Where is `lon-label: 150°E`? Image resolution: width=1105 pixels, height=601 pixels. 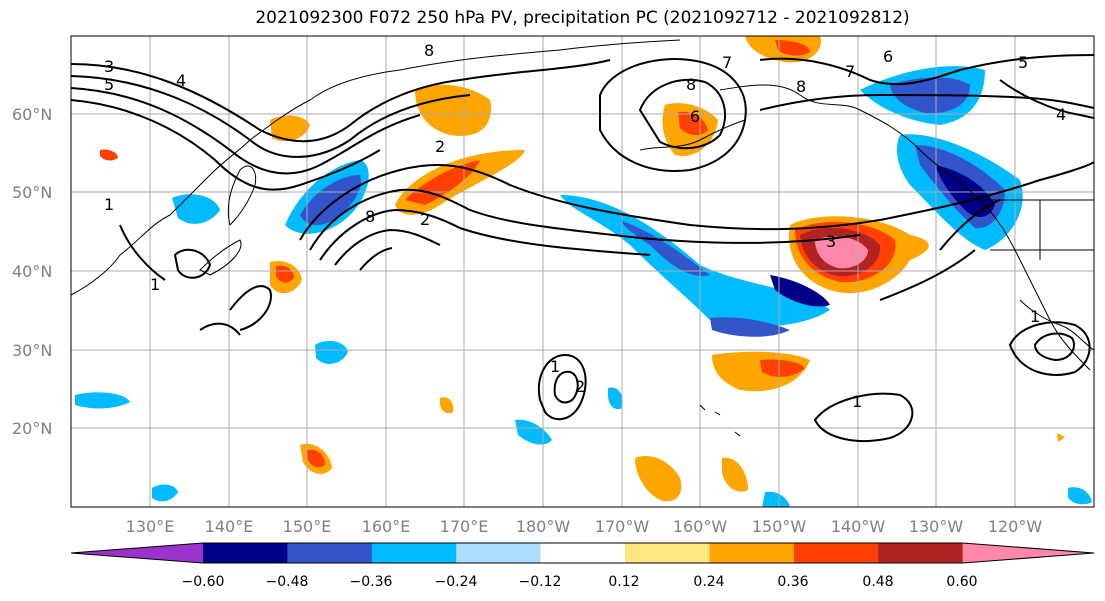
lon-label: 150°E is located at coordinates (307, 526).